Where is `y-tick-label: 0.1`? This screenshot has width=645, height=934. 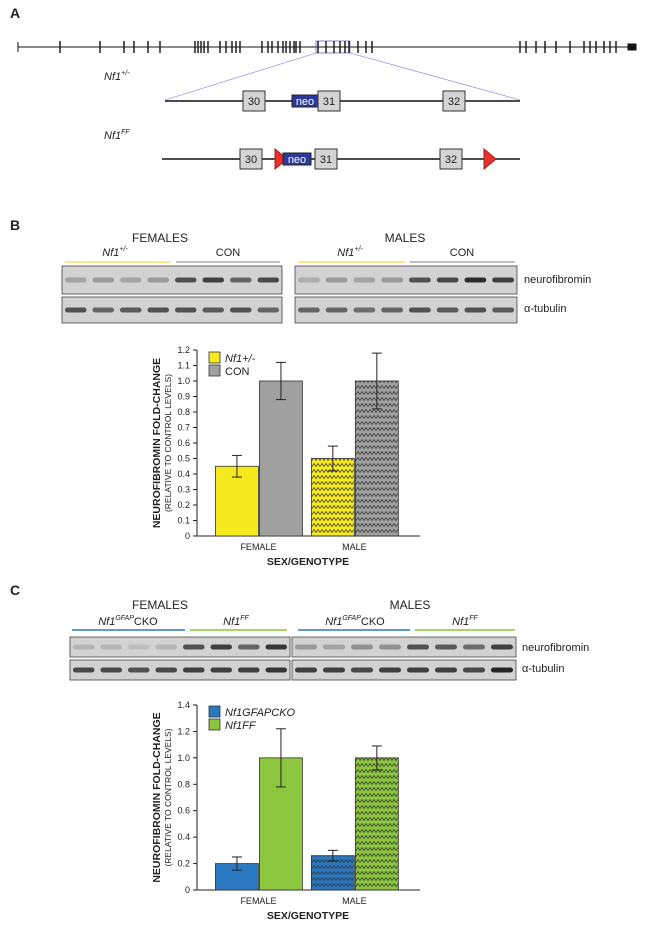 y-tick-label: 0.1 is located at coordinates (183, 521).